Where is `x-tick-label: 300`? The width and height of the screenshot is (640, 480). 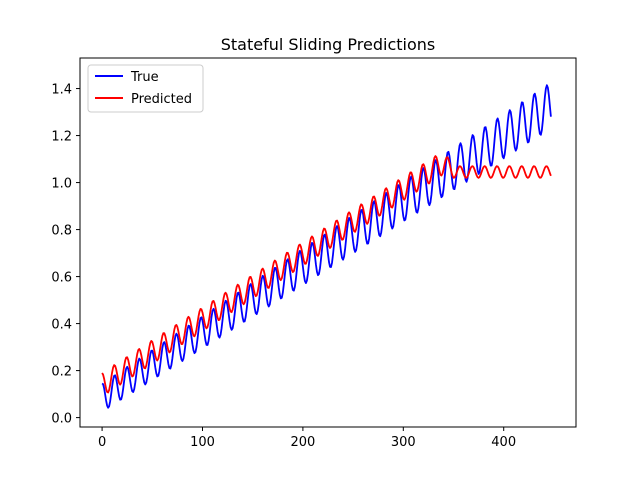
x-tick-label: 300 is located at coordinates (403, 442).